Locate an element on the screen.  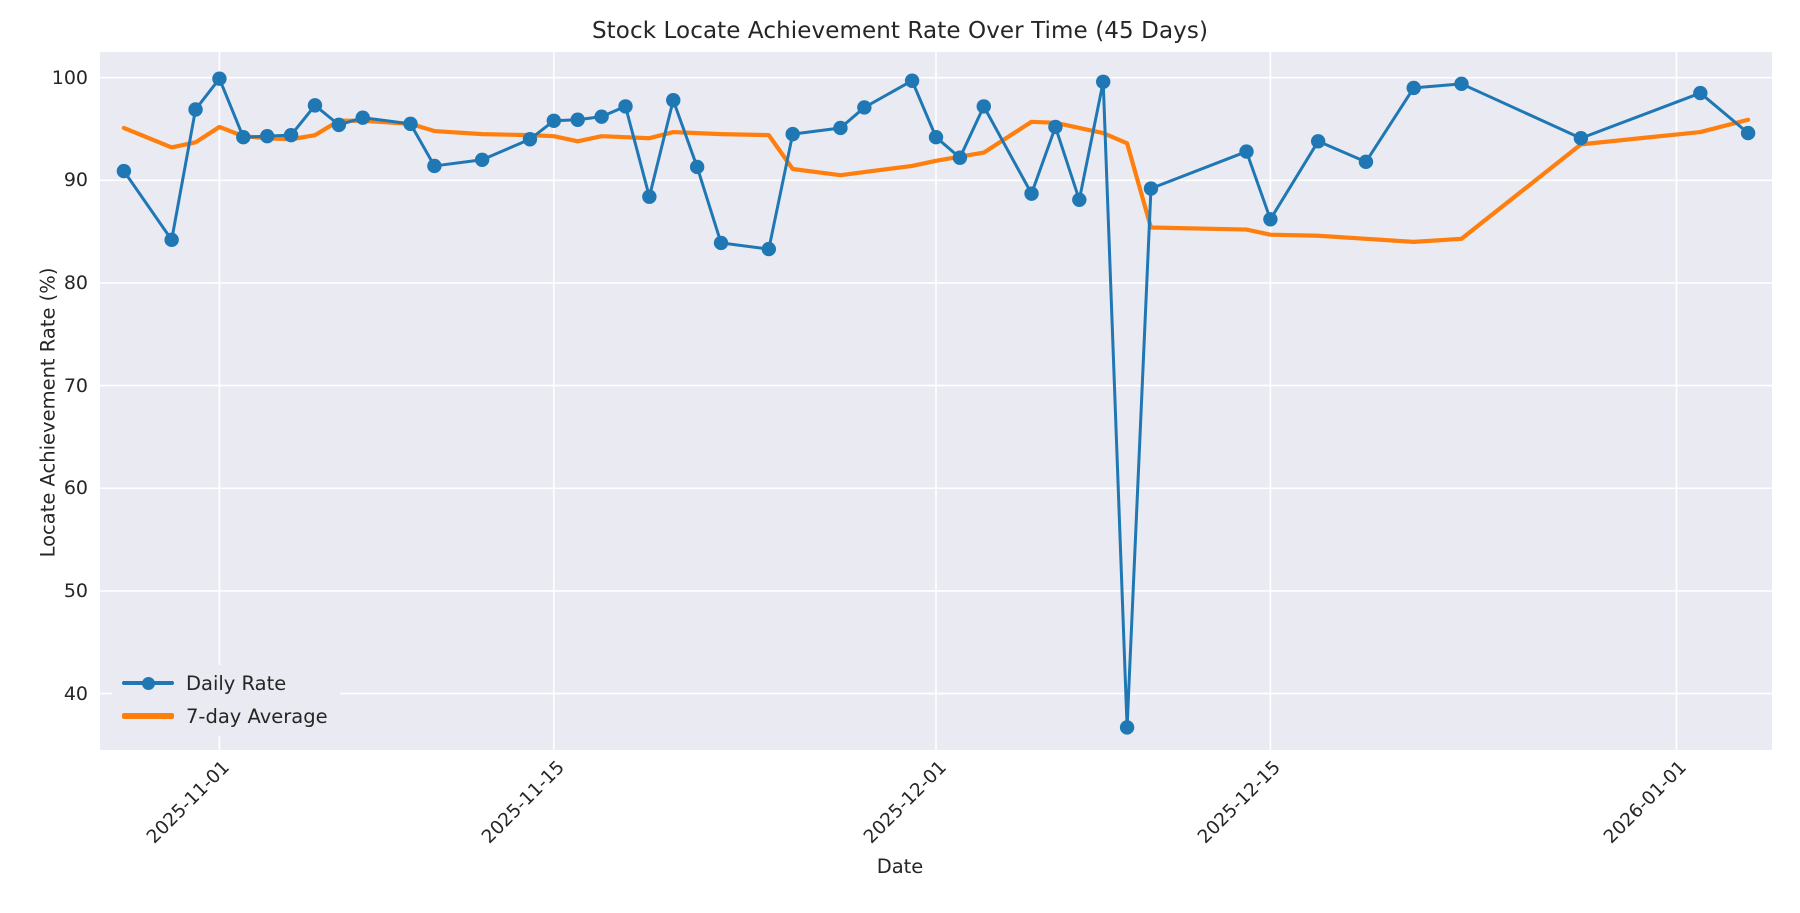
legend-item: Daily Rate is located at coordinates (225, 683).